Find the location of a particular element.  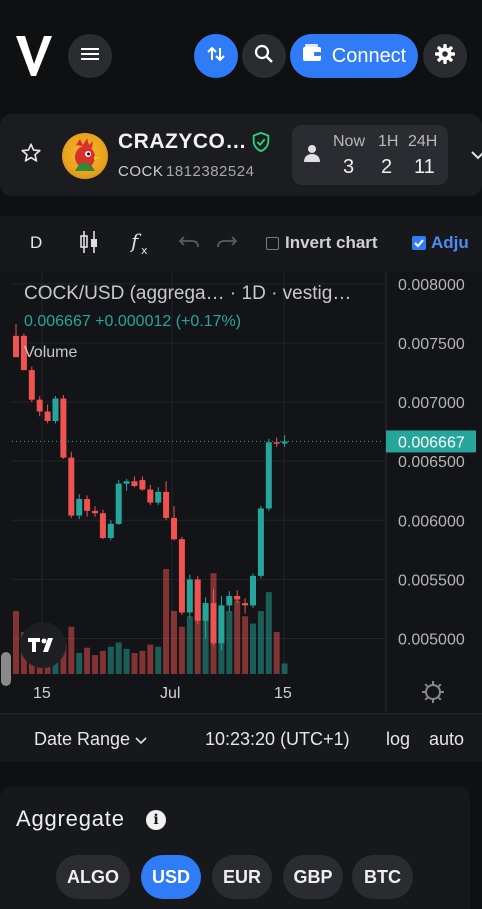

currency-algo-button: ALGO is located at coordinates (93, 877).